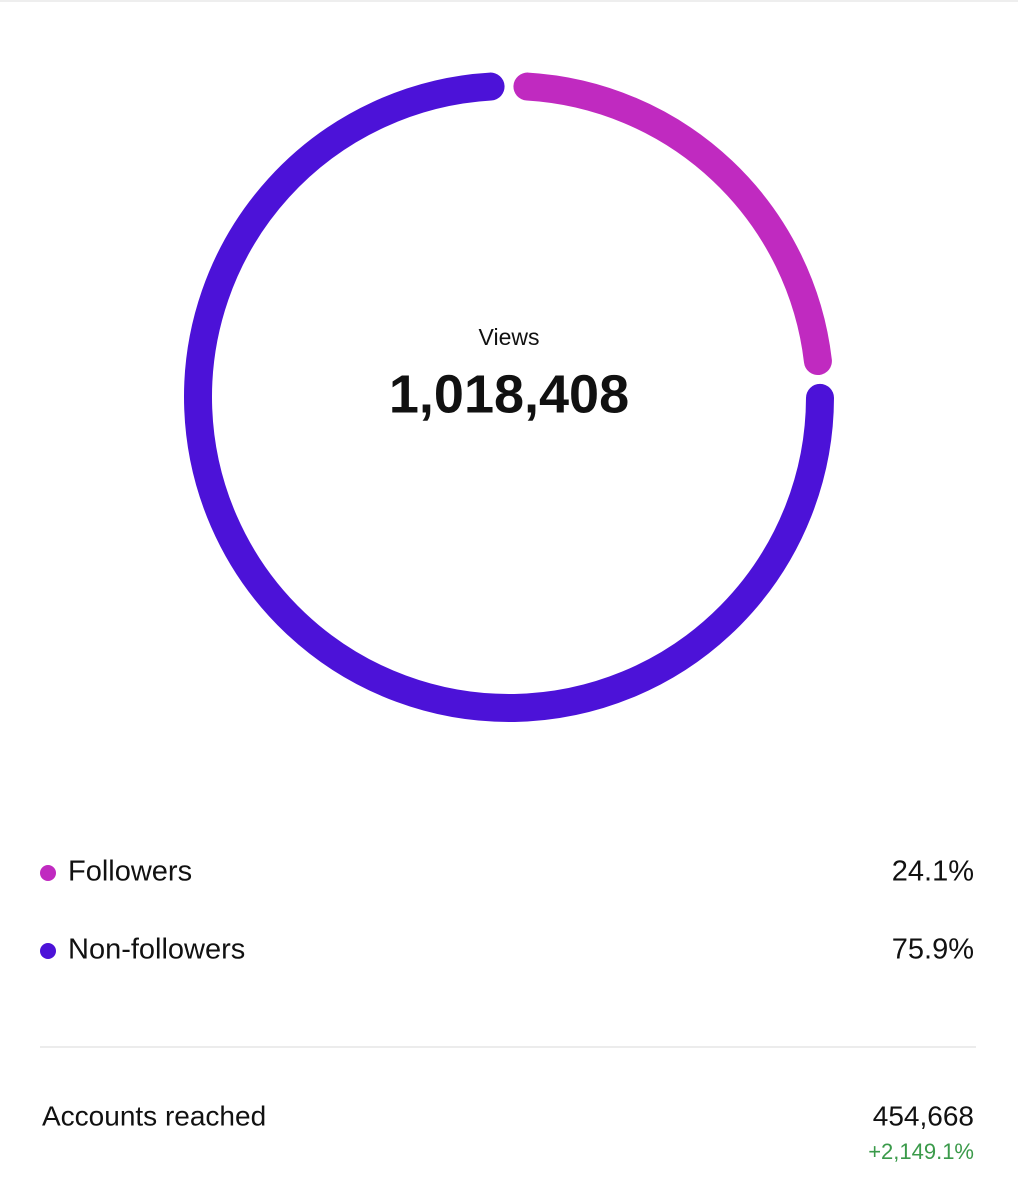  Describe the element at coordinates (672, 224) in the screenshot. I see `donut-segment` at that location.